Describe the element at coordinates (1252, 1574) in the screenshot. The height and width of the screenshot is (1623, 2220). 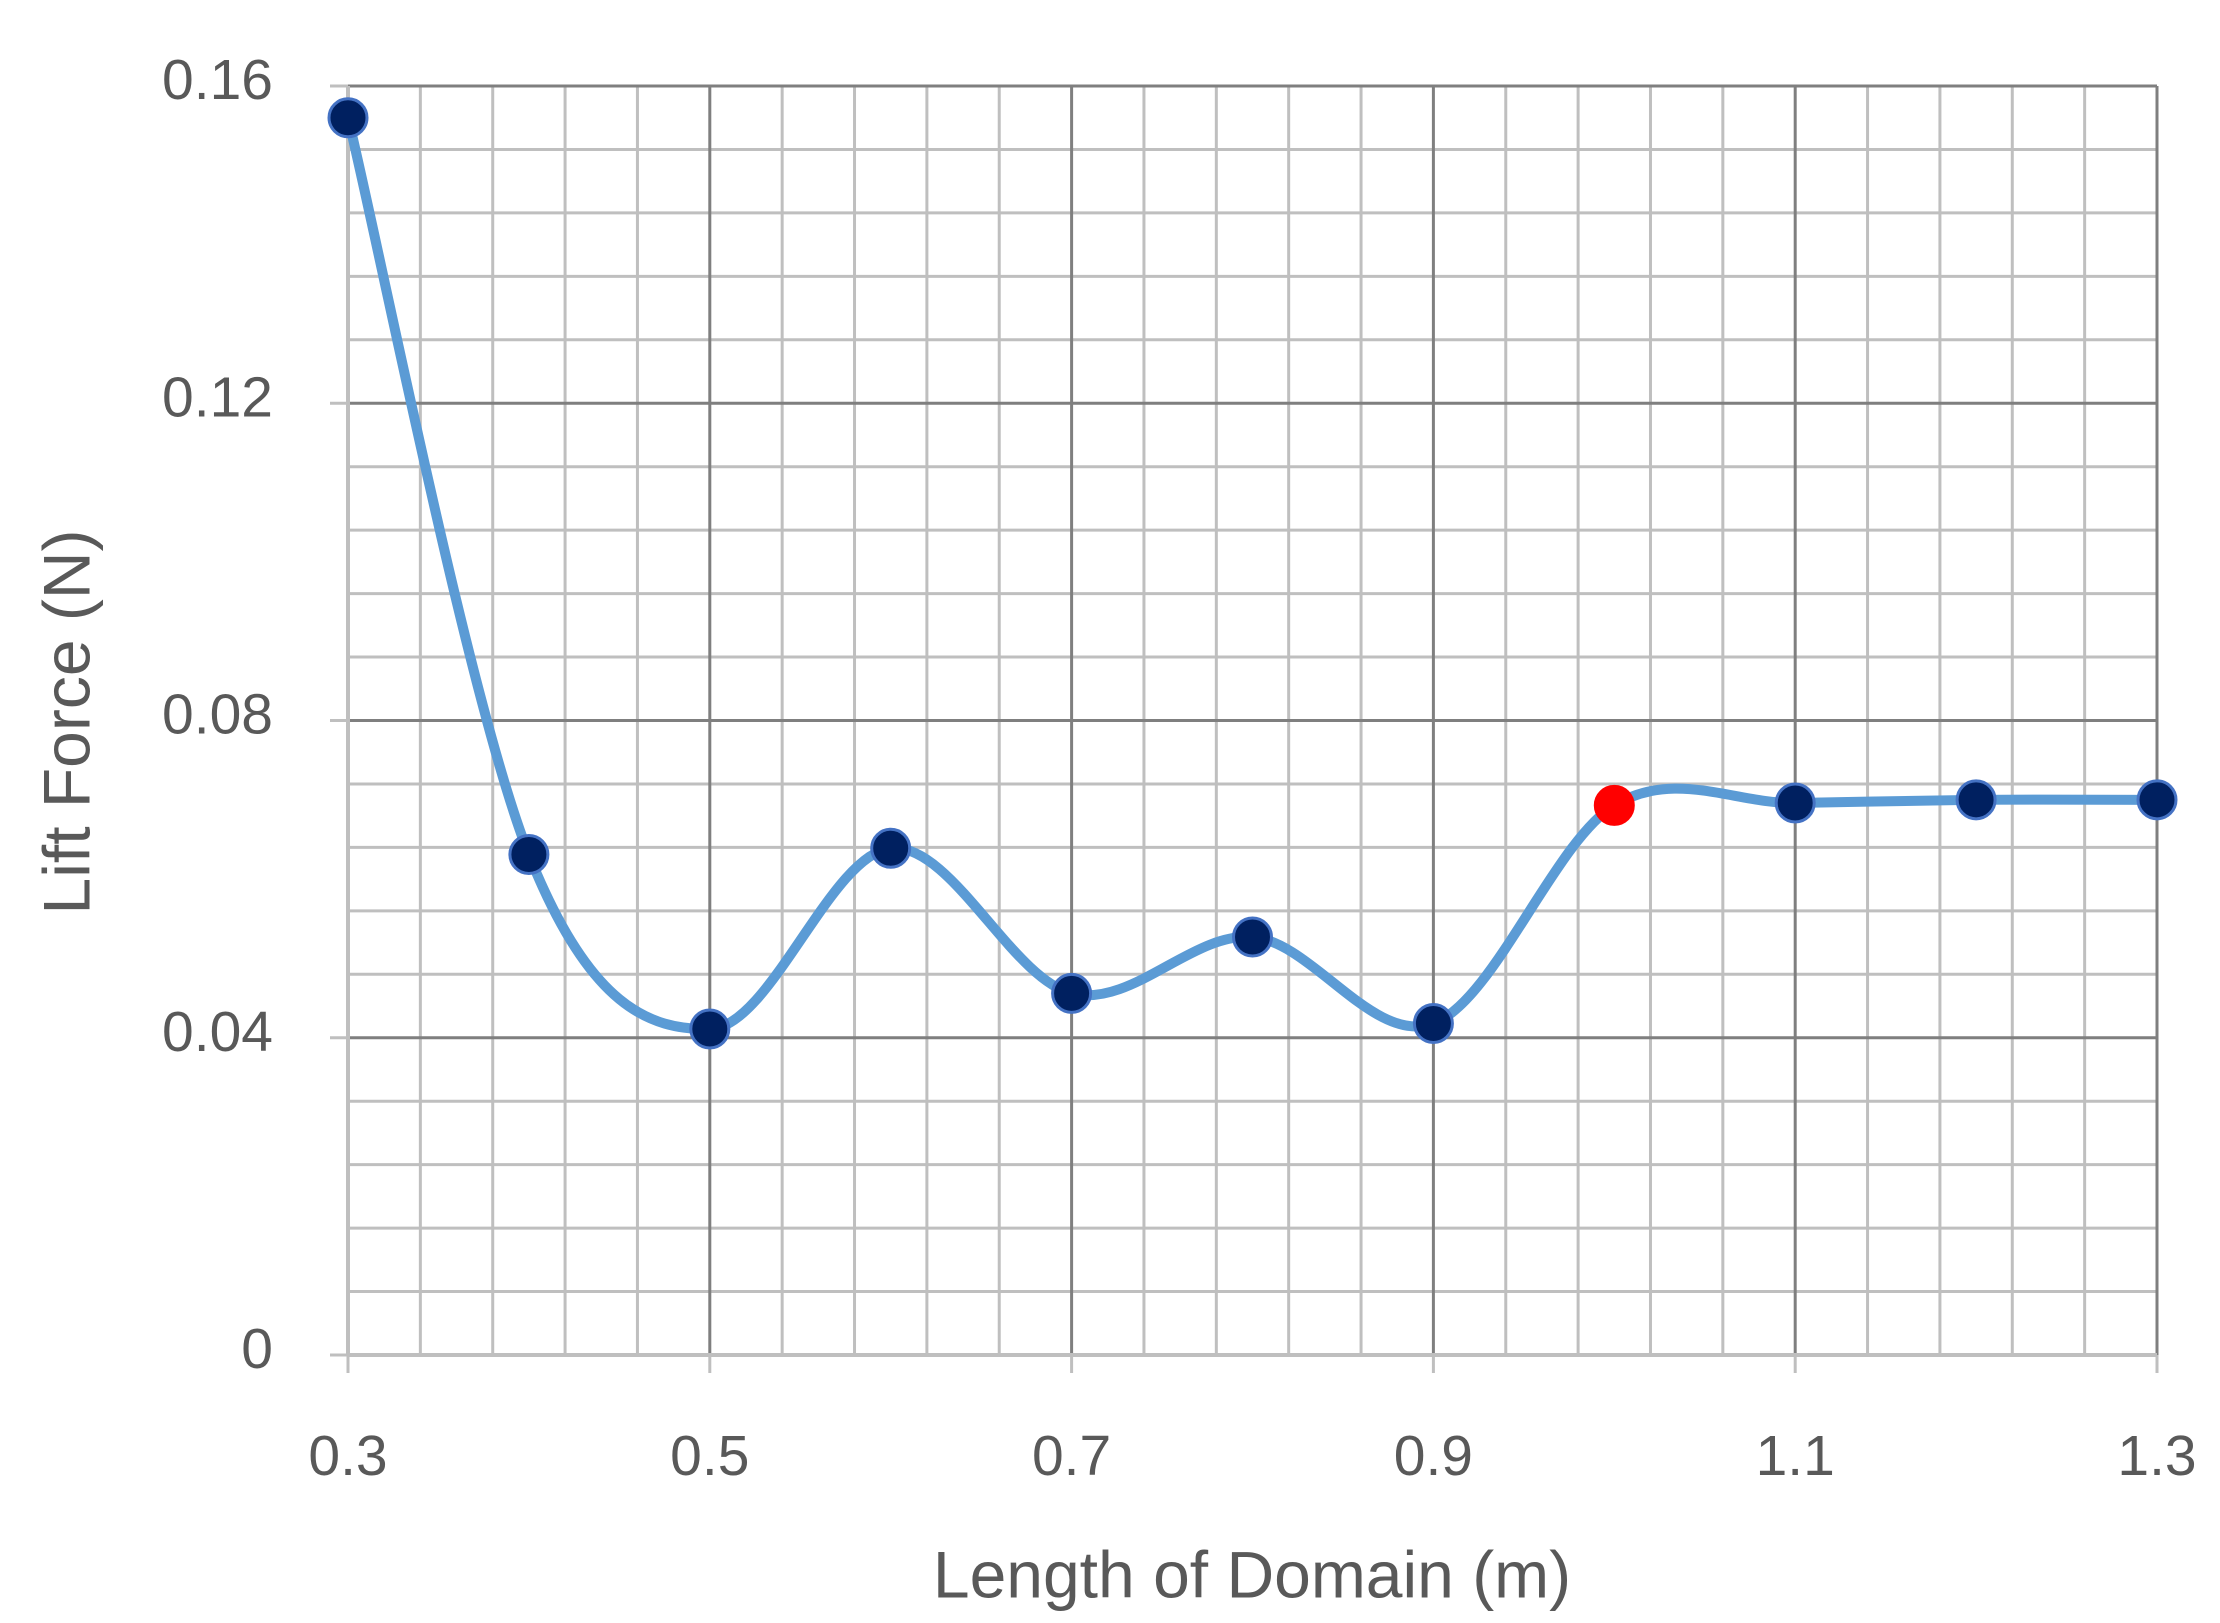
I see `x-axis-title: Length of Domain (m)` at that location.